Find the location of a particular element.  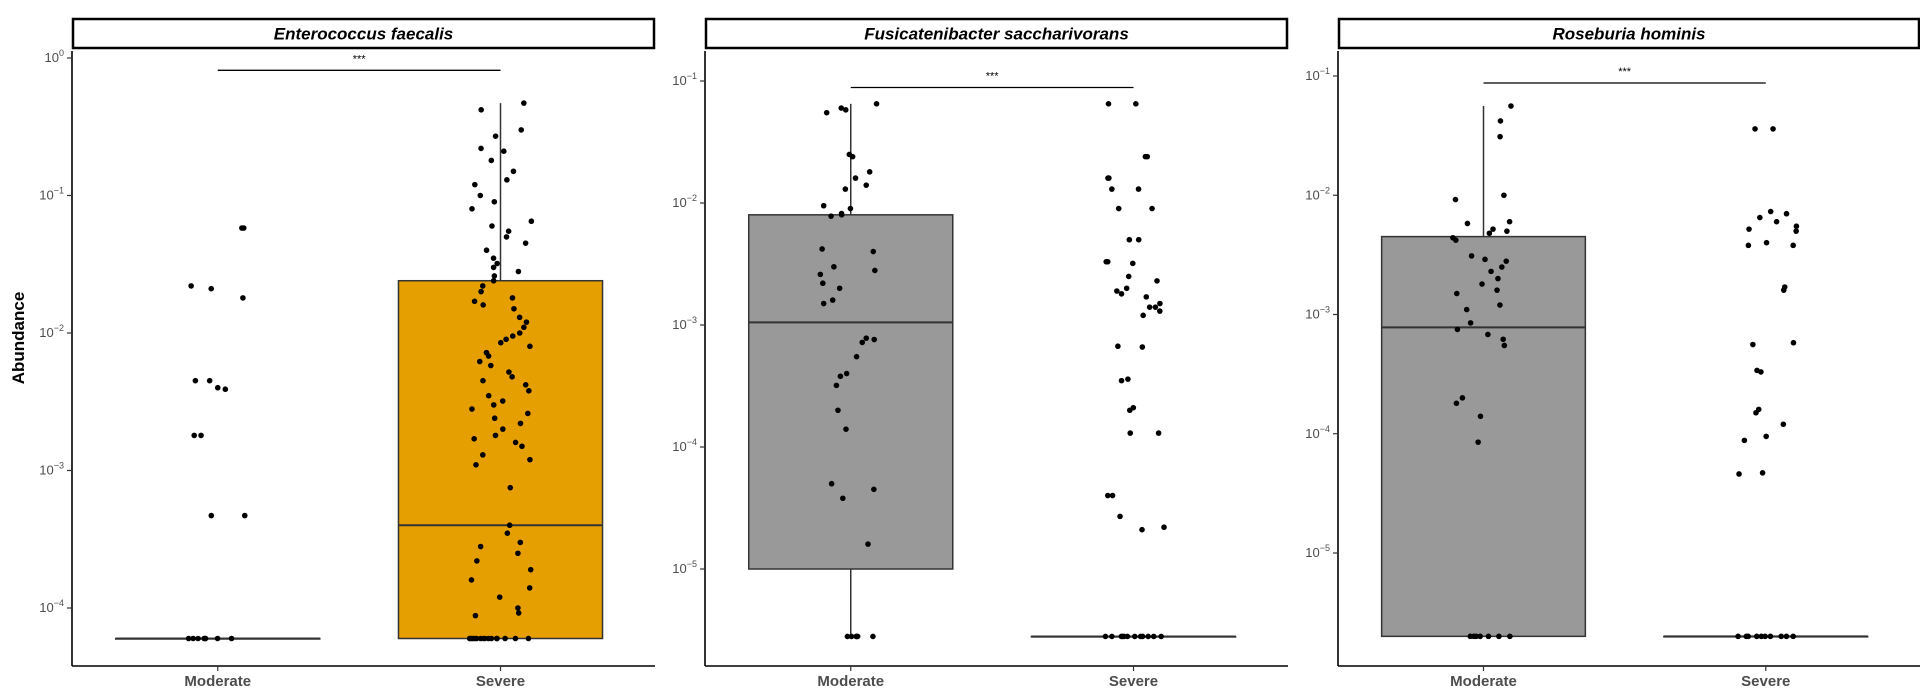

x-tick-label-moderate: Moderate is located at coordinates (217, 681).